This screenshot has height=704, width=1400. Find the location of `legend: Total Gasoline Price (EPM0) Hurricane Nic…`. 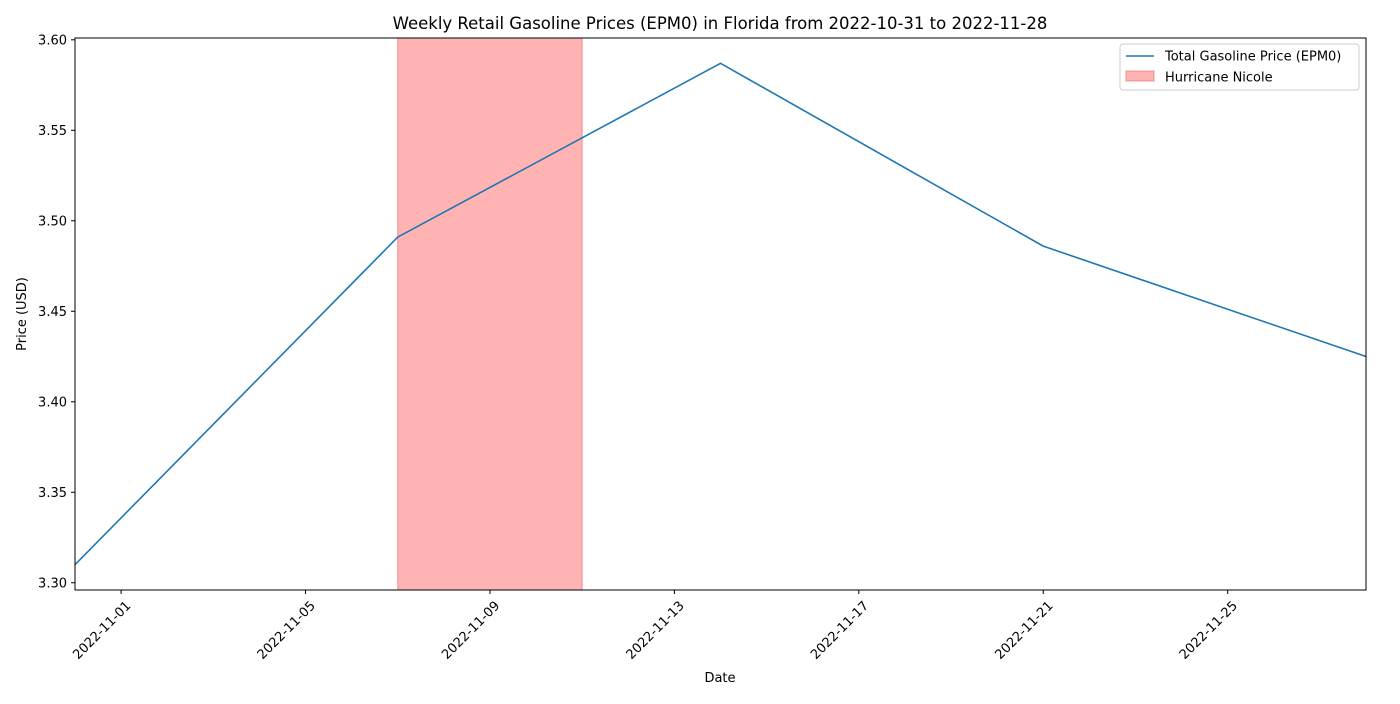

legend: Total Gasoline Price (EPM0) Hurricane Nic… is located at coordinates (1239, 67).